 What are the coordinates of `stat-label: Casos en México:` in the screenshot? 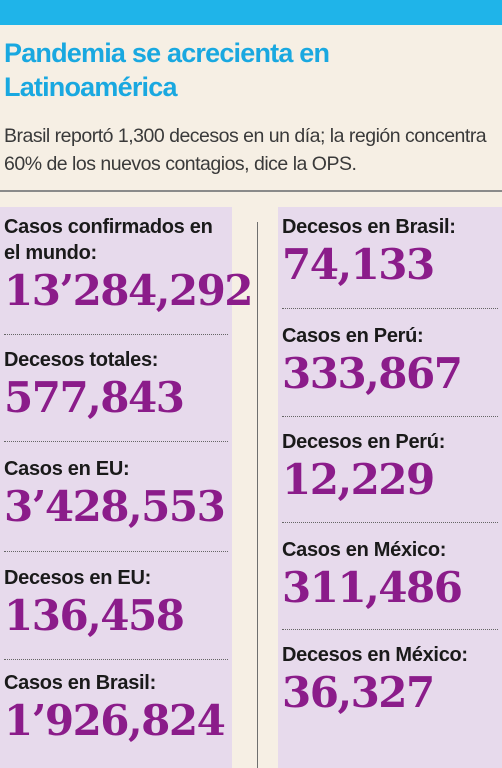 It's located at (364, 550).